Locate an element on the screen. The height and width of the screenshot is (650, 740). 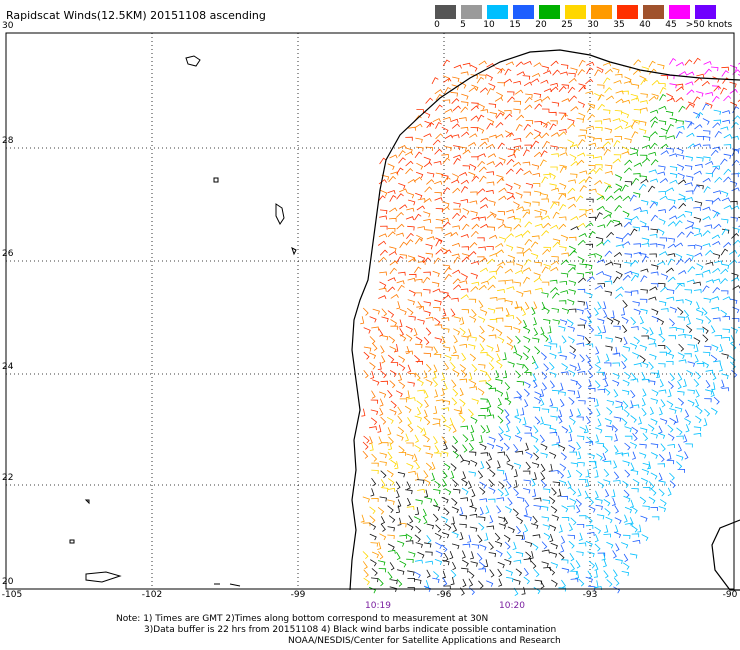
legend-tick-6: 30 is located at coordinates (593, 25).